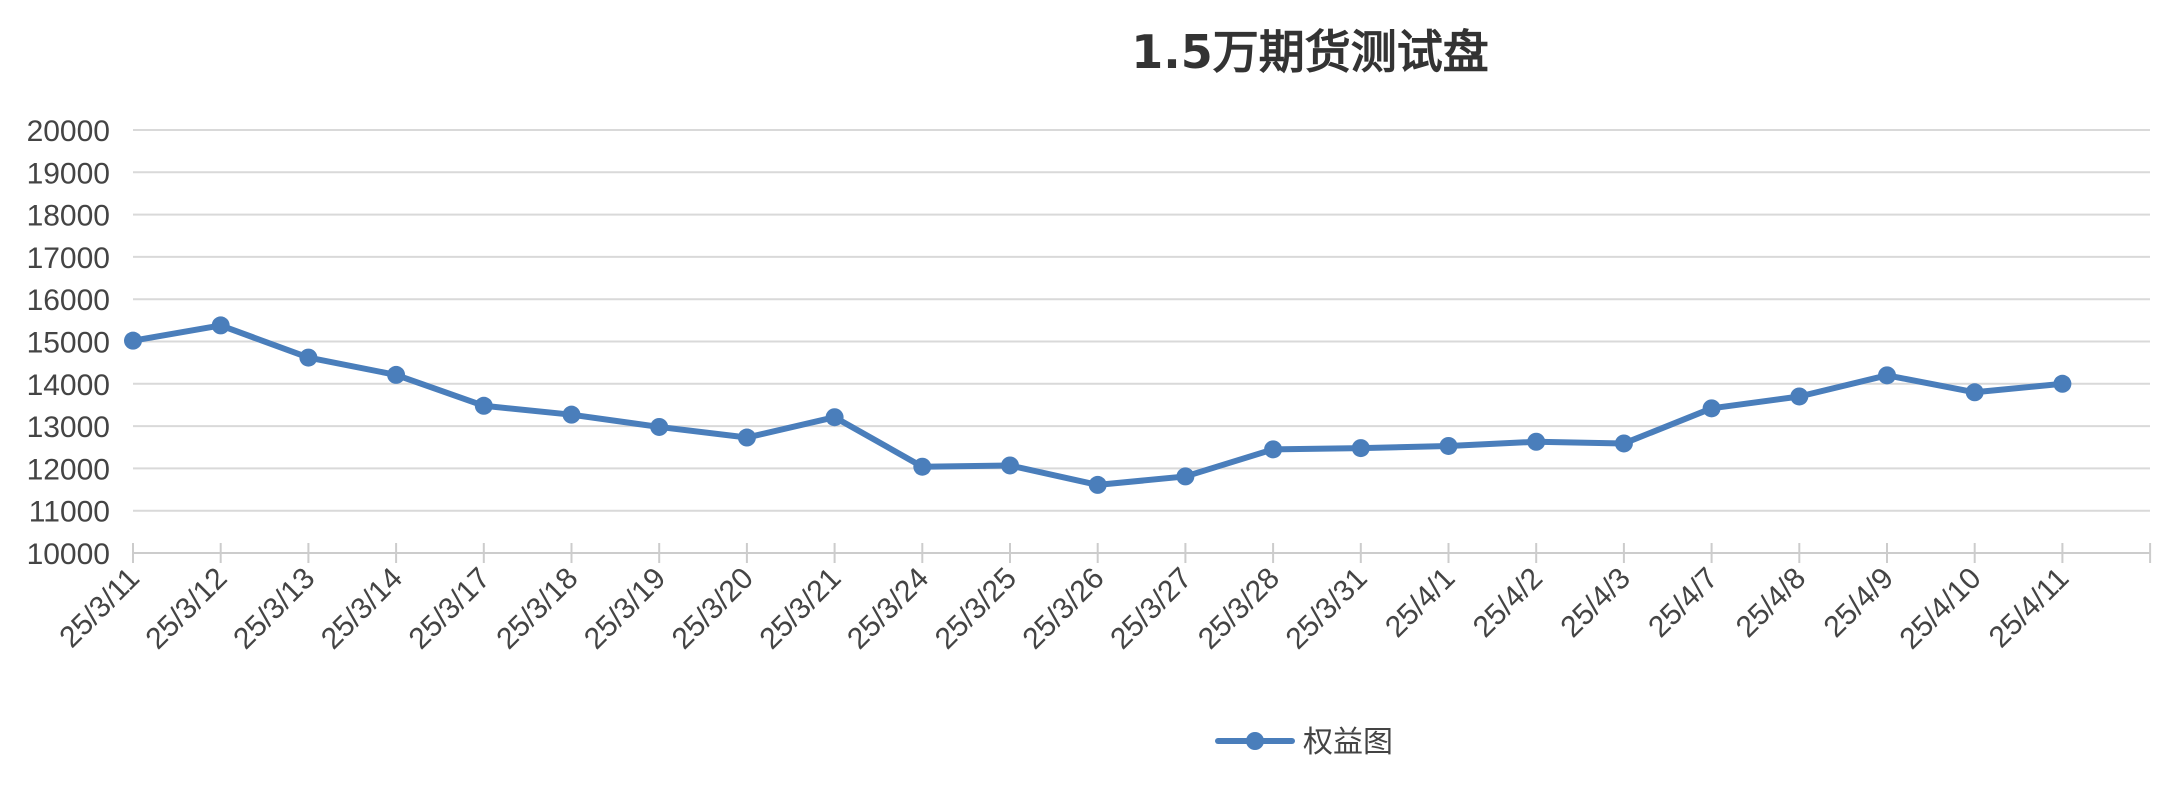 Image resolution: width=2160 pixels, height=788 pixels. I want to click on x-tick-label: 25/3/21, so click(800, 609).